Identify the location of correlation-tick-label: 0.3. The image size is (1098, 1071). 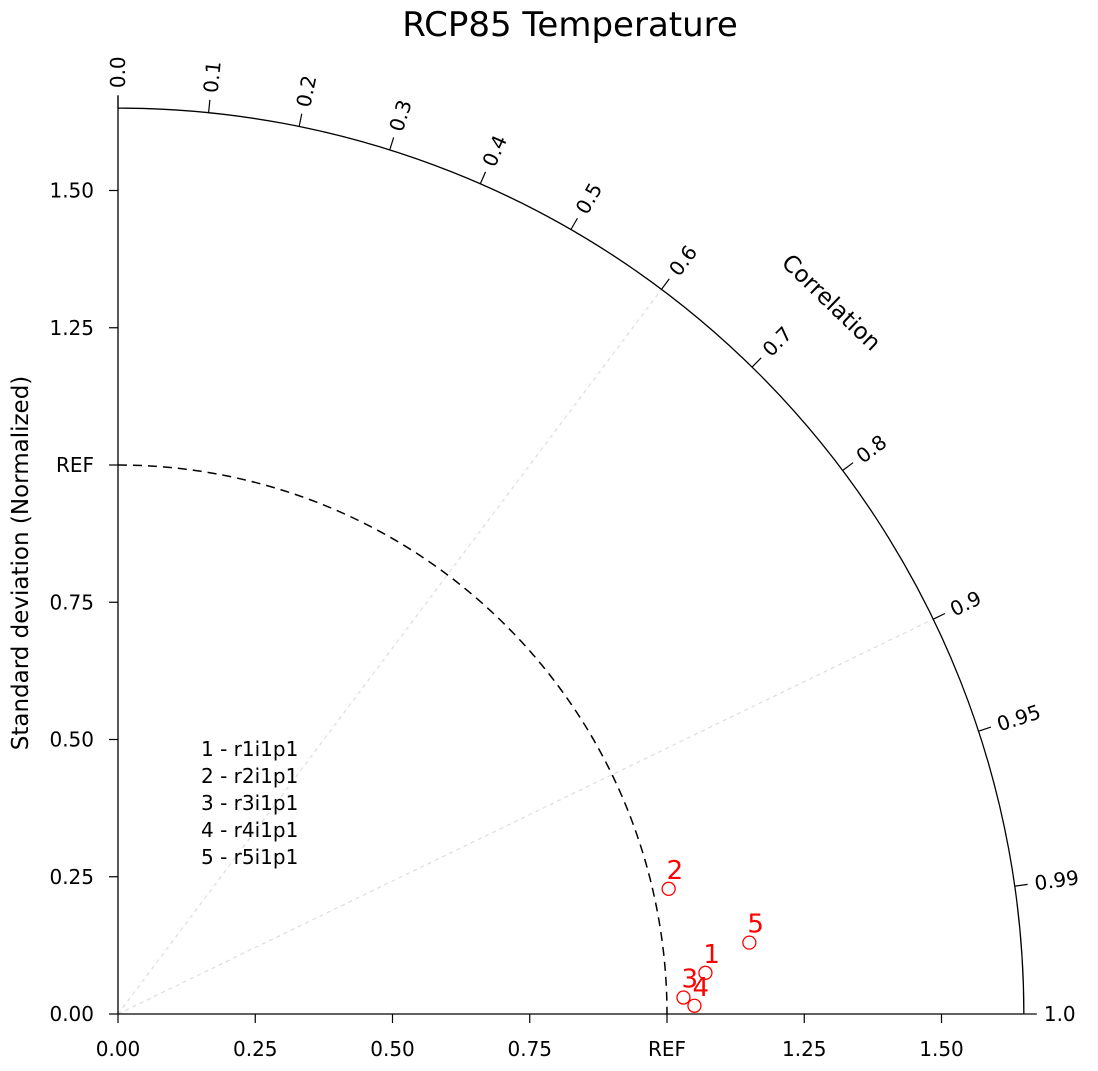
(400, 116).